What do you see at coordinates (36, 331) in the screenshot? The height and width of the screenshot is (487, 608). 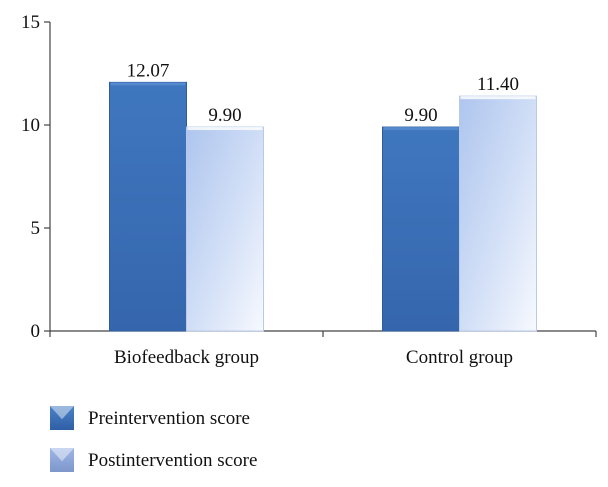 I see `y-tick-label: 0` at bounding box center [36, 331].